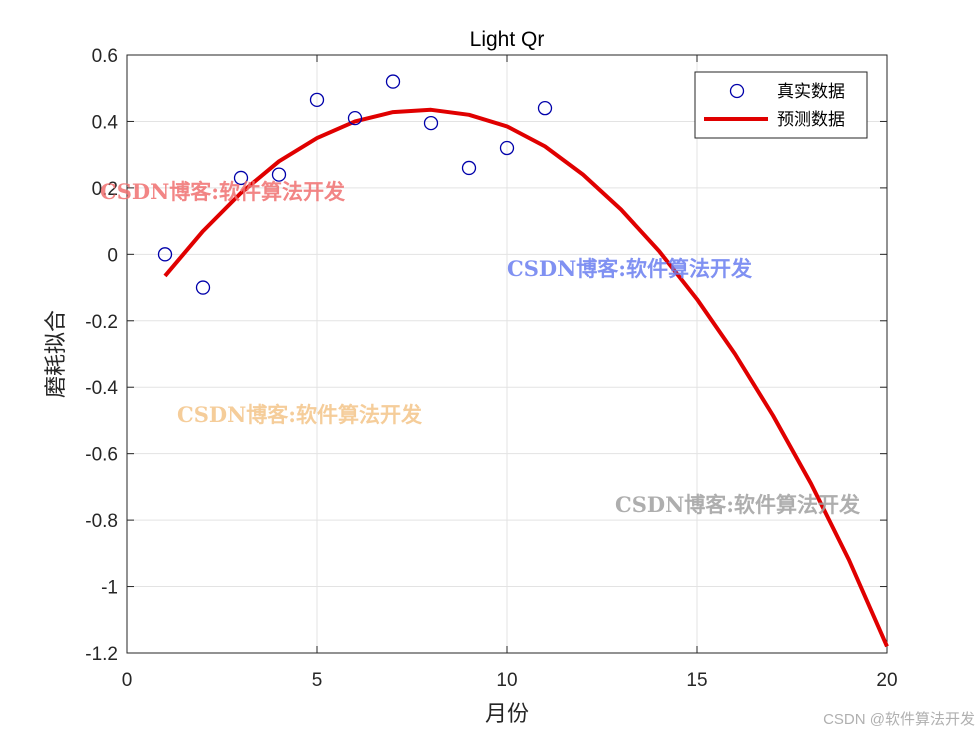 The height and width of the screenshot is (735, 980). What do you see at coordinates (886, 680) in the screenshot?
I see `x-tick-label: 20` at bounding box center [886, 680].